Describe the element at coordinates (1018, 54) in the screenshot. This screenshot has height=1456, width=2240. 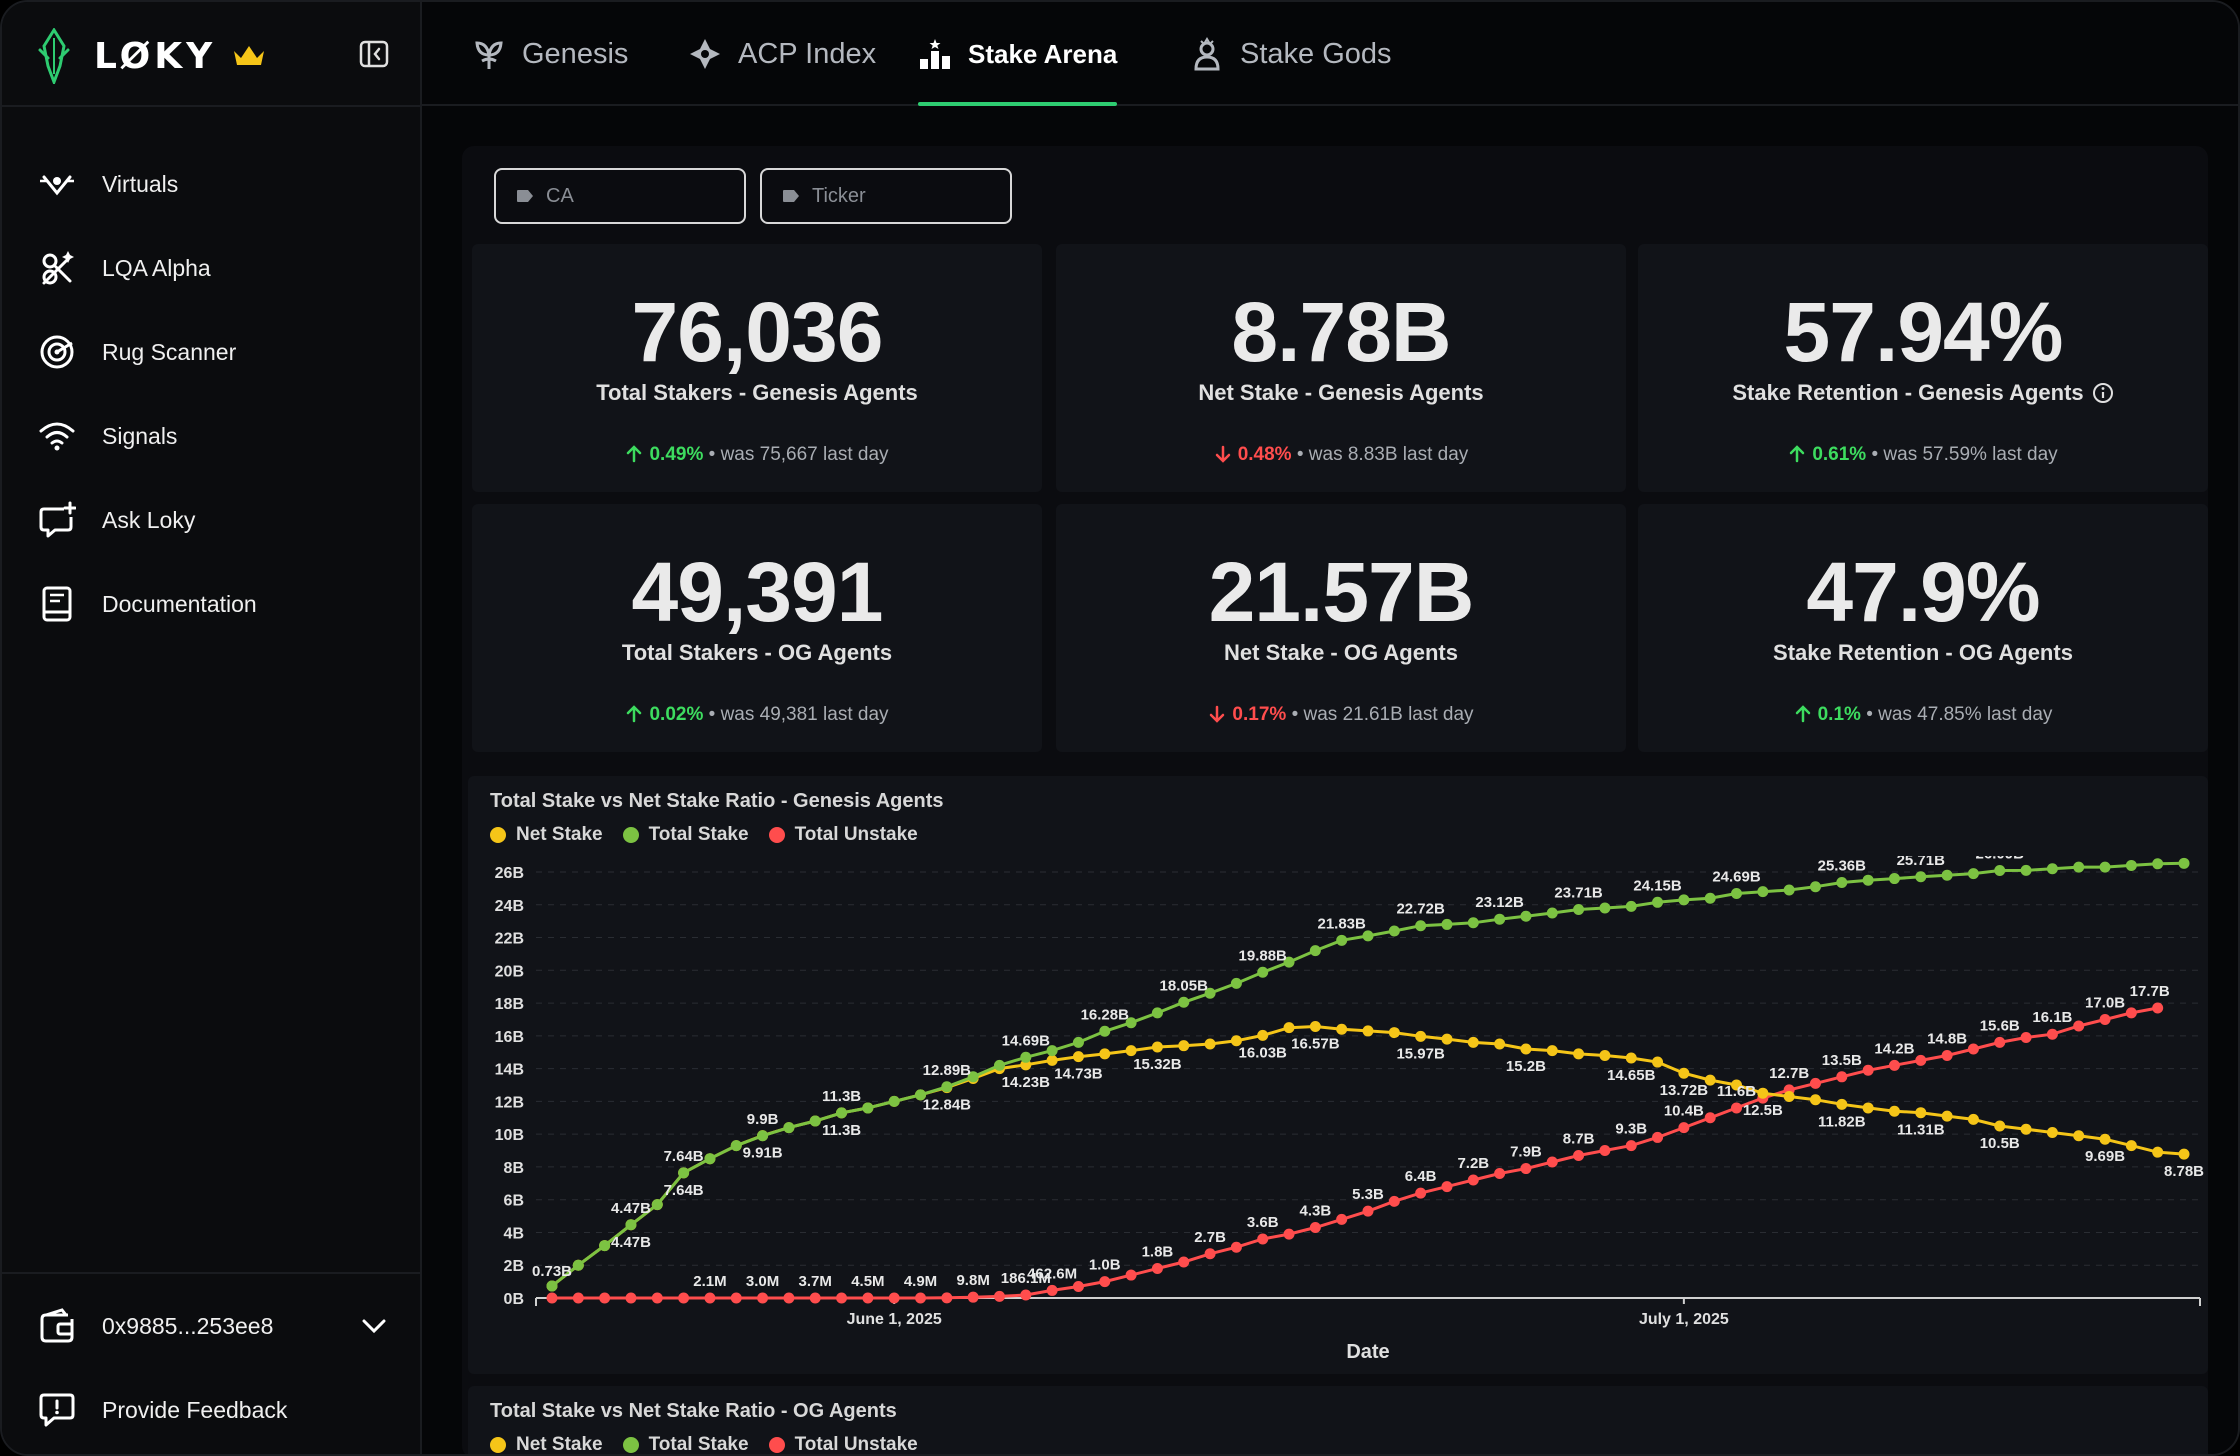
I see `tab-stake-arena: Stake Arena` at that location.